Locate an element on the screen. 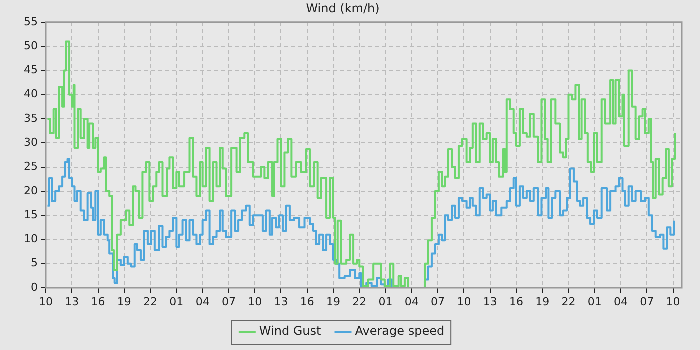 Image resolution: width=700 pixels, height=350 pixels. y-tick-label: 30 is located at coordinates (31, 142).